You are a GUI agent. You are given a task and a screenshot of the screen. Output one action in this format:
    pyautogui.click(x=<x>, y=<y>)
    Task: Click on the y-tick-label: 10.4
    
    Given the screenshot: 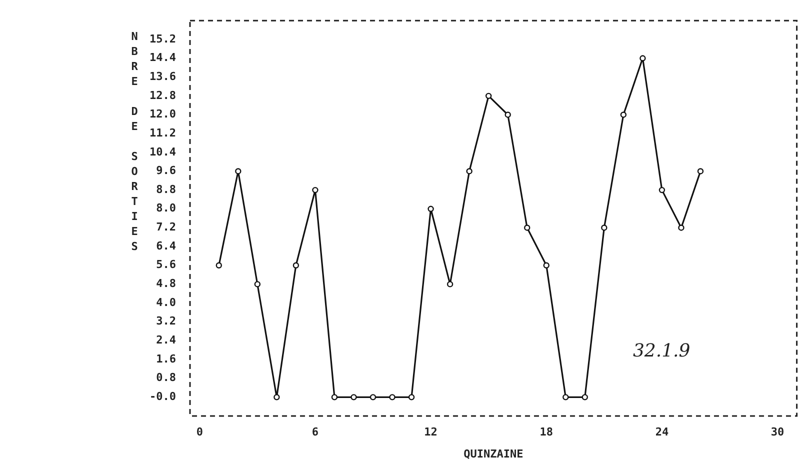 What is the action you would take?
    pyautogui.click(x=163, y=151)
    